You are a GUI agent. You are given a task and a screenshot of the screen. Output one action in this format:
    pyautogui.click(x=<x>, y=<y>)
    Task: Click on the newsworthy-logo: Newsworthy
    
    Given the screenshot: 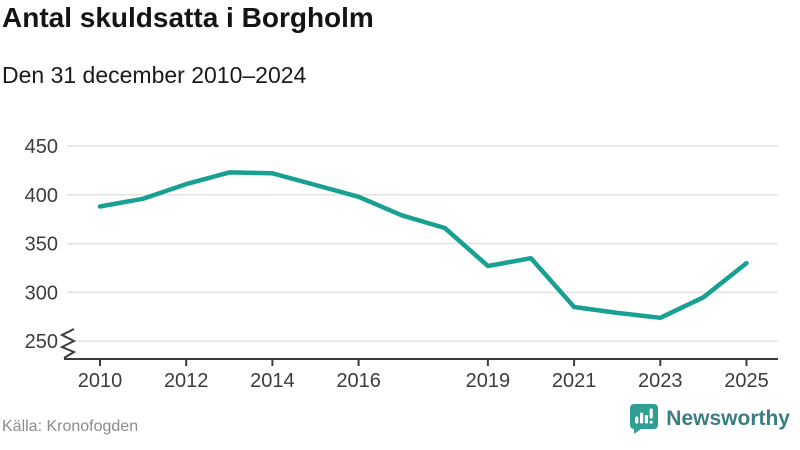 What is the action you would take?
    pyautogui.click(x=709, y=418)
    